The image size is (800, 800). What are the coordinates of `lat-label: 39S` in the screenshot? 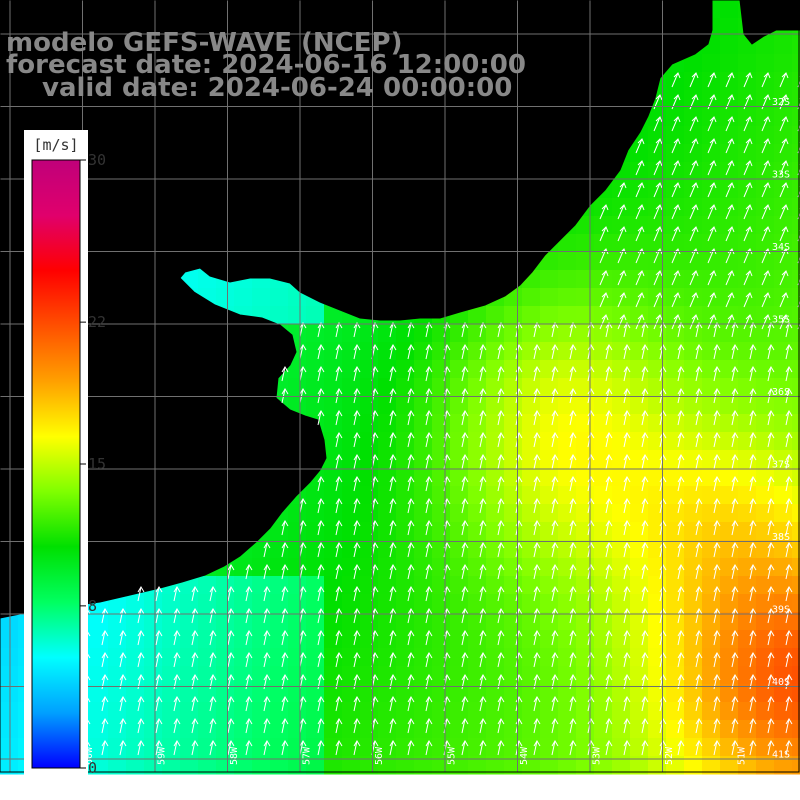 It's located at (781, 610).